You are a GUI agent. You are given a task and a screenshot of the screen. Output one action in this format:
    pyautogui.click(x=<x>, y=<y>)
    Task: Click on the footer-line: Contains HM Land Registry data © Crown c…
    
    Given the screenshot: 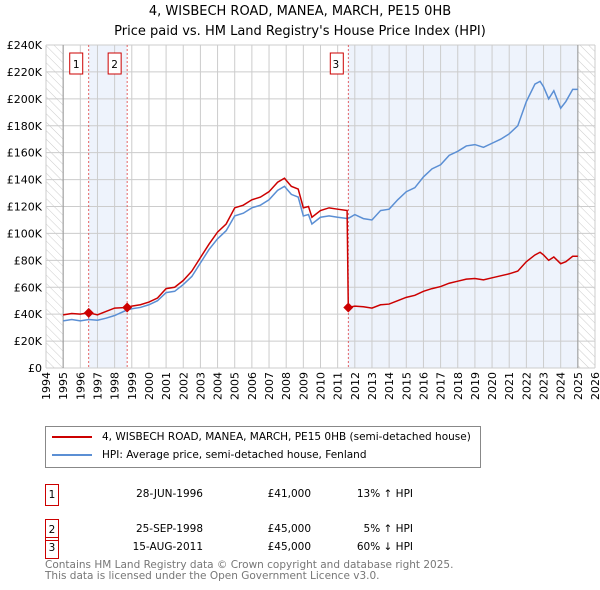 What is the action you would take?
    pyautogui.click(x=249, y=565)
    